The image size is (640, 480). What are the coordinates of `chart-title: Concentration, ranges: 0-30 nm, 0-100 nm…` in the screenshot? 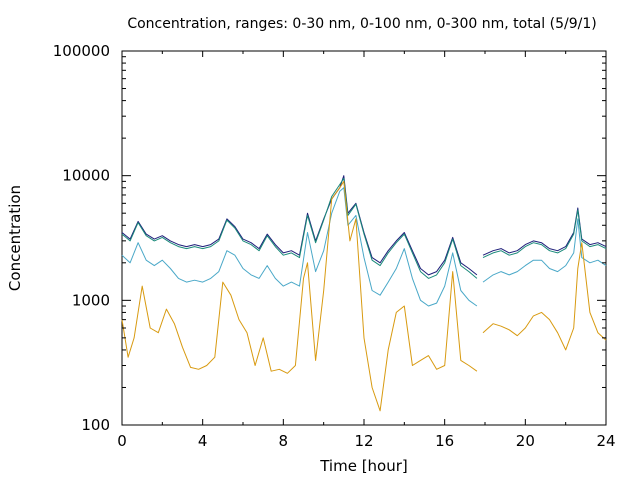 It's located at (361, 24).